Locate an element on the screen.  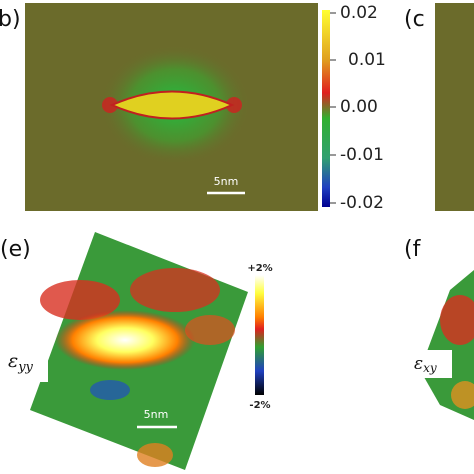
colorbar-max: +2% is located at coordinates (259, 268).